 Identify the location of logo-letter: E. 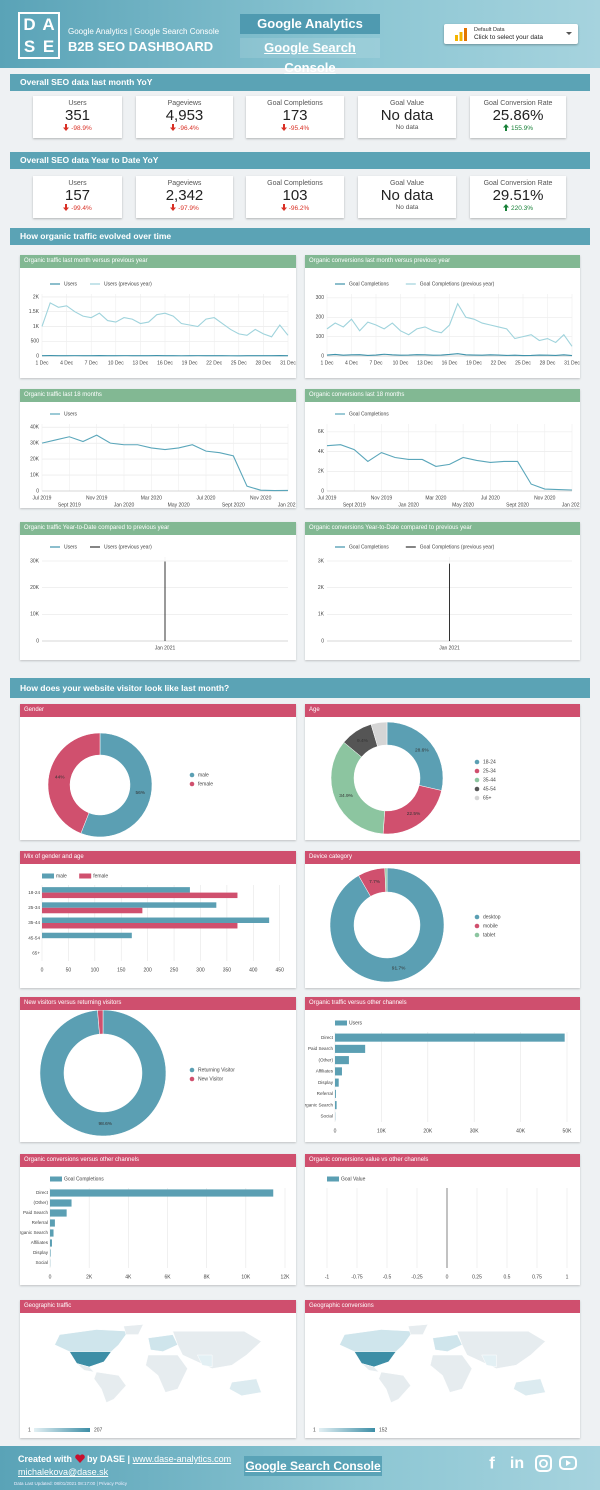
(48, 46).